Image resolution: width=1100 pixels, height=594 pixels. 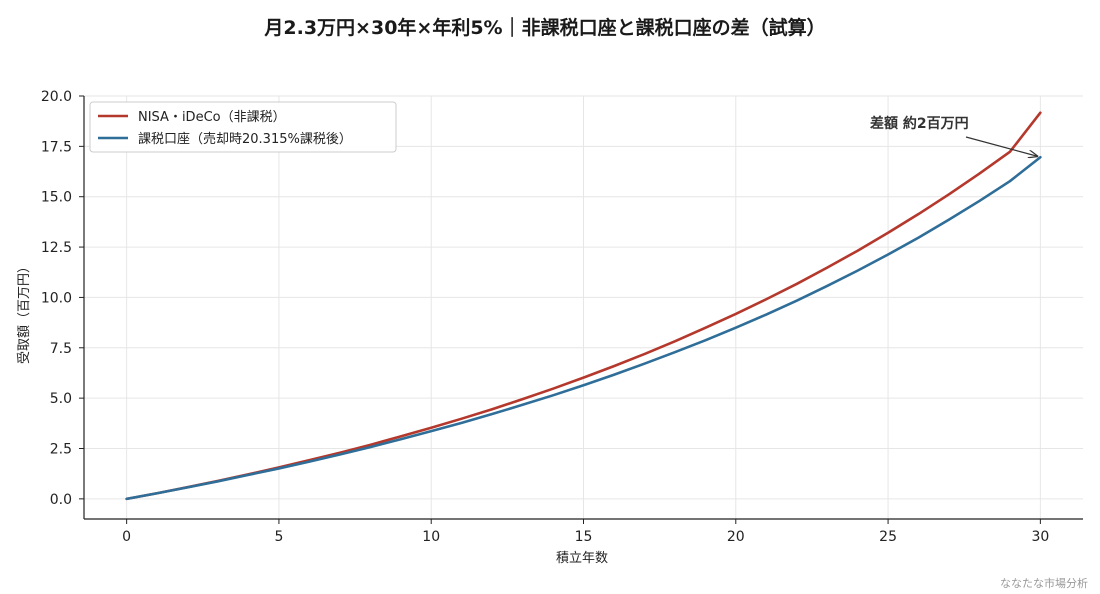 What do you see at coordinates (888, 537) in the screenshot?
I see `x-tick-label: 25` at bounding box center [888, 537].